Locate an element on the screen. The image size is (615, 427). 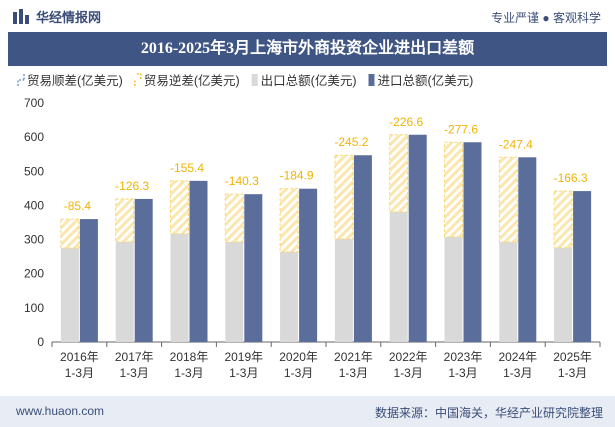
x-tick-label: 2025年 is located at coordinates (572, 357).